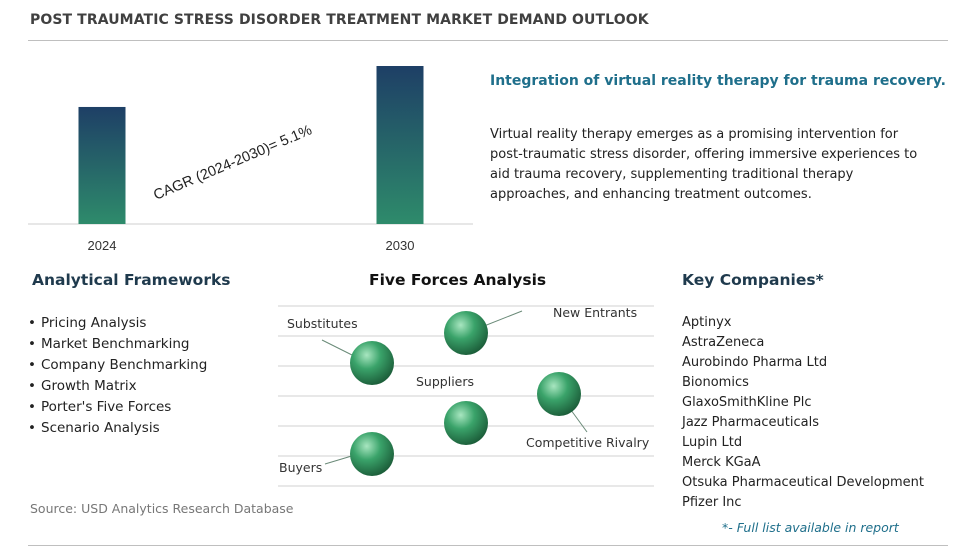 The width and height of the screenshot is (958, 559). I want to click on list-item: Growth Matrix, so click(117, 386).